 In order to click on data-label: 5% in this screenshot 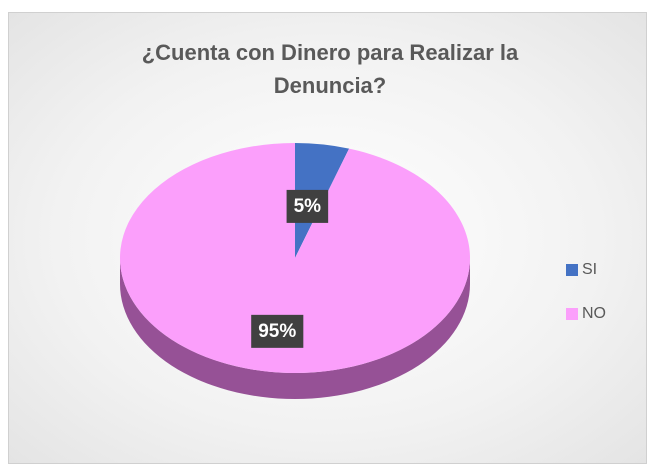, I will do `click(307, 206)`.